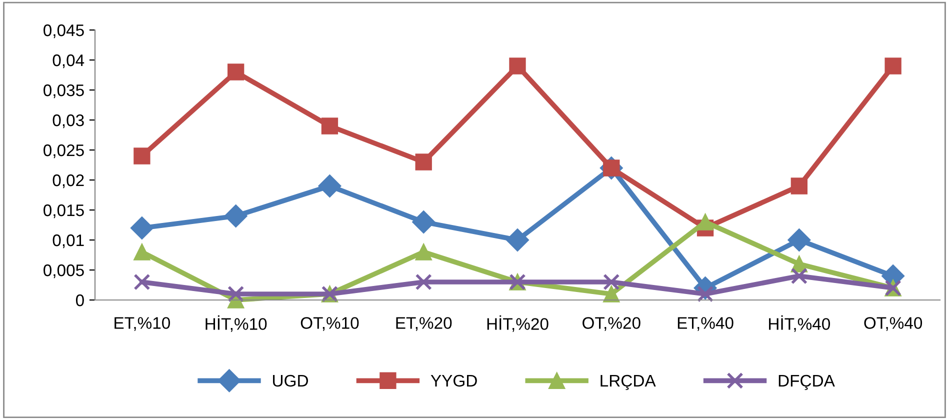 This screenshot has height=419, width=949. I want to click on x-tick-label: OT,%40, so click(893, 324).